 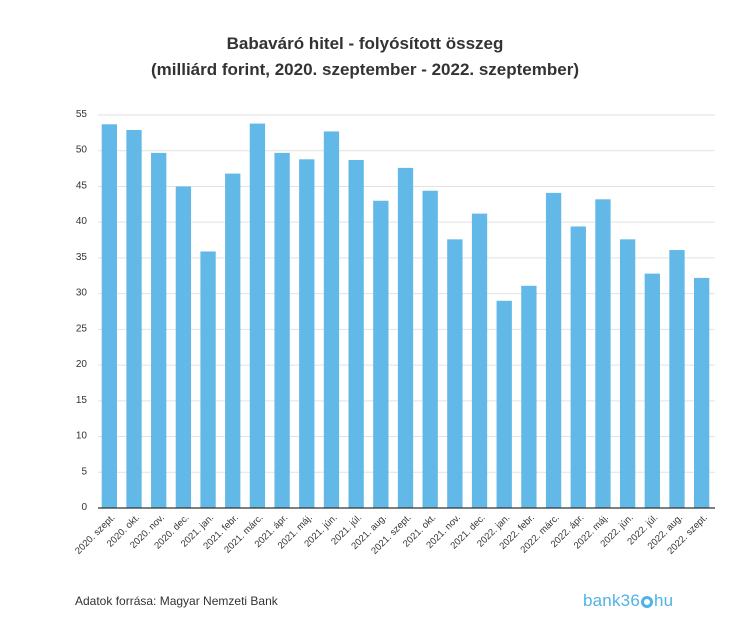 I want to click on bank360-logo: bank36 hu, so click(x=628, y=601).